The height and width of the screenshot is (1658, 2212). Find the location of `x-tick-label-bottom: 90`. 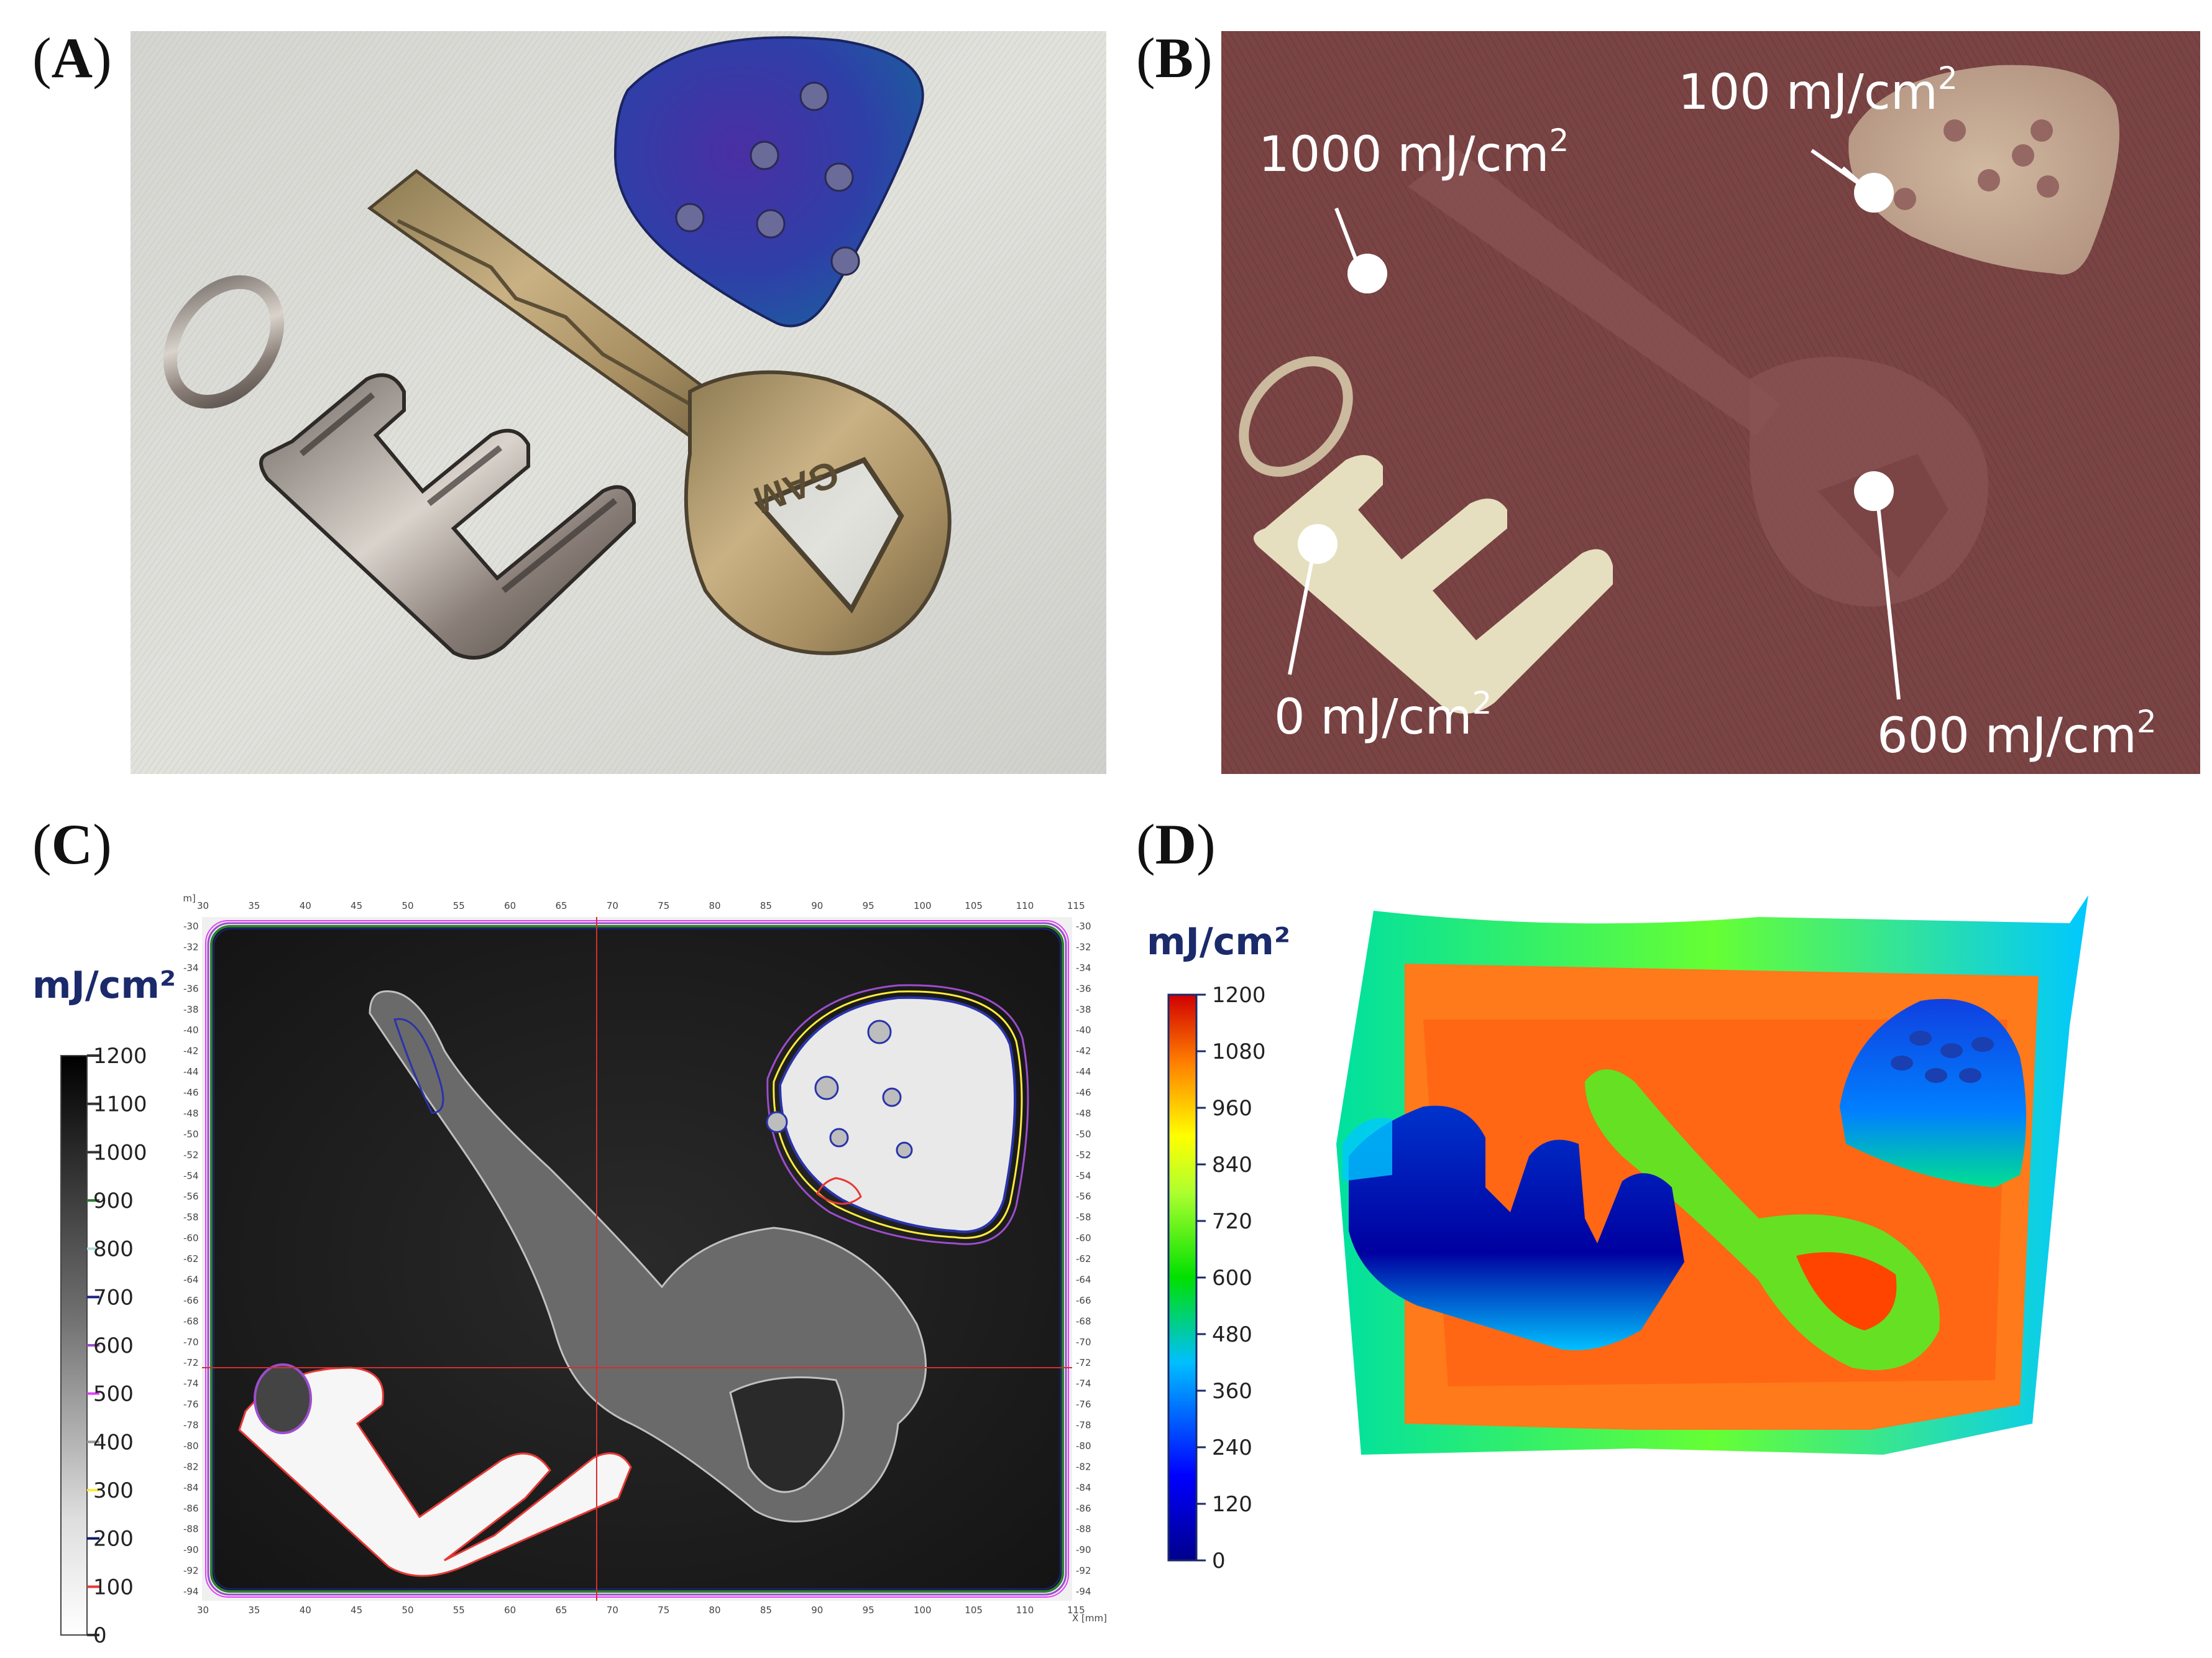

x-tick-label-bottom: 90 is located at coordinates (817, 1610).